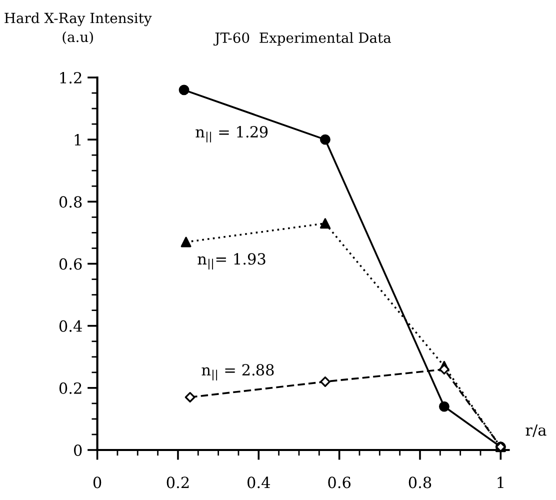 The height and width of the screenshot is (500, 556). I want to click on y-tick-label: 1, so click(77, 140).